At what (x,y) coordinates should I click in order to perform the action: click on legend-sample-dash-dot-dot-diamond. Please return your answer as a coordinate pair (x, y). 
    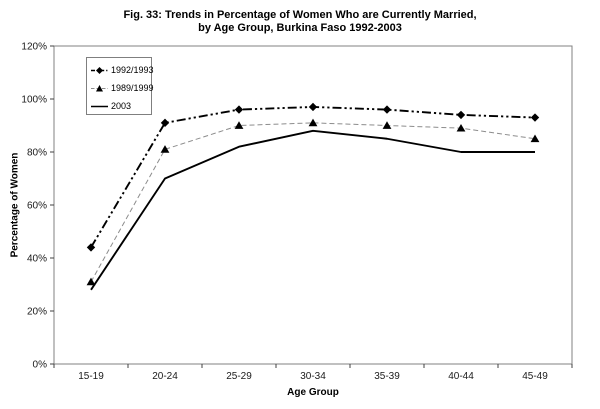
    Looking at the image, I should click on (99, 70).